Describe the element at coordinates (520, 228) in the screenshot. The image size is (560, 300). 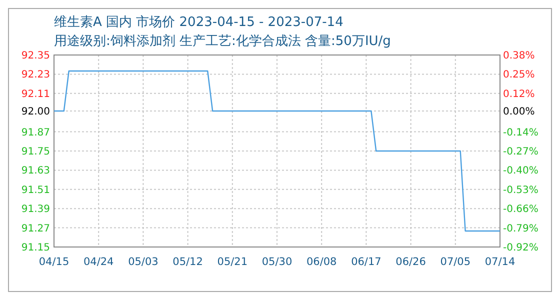
I see `y2-tick-label: -0.79%` at that location.